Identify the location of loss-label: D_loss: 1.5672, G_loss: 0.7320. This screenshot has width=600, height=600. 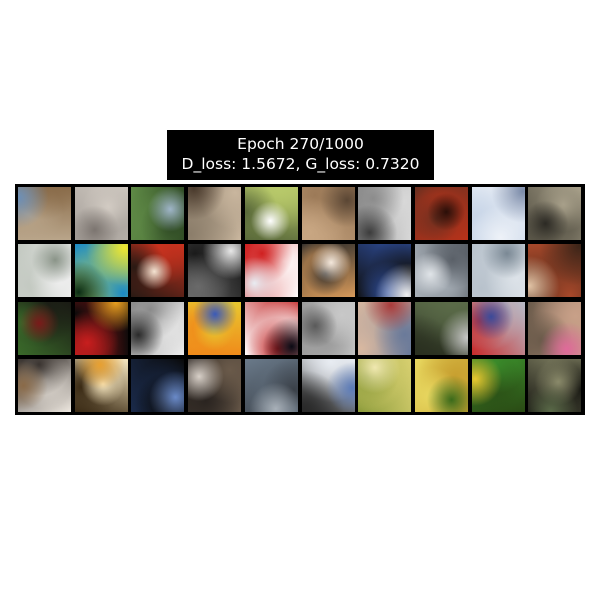
(300, 164).